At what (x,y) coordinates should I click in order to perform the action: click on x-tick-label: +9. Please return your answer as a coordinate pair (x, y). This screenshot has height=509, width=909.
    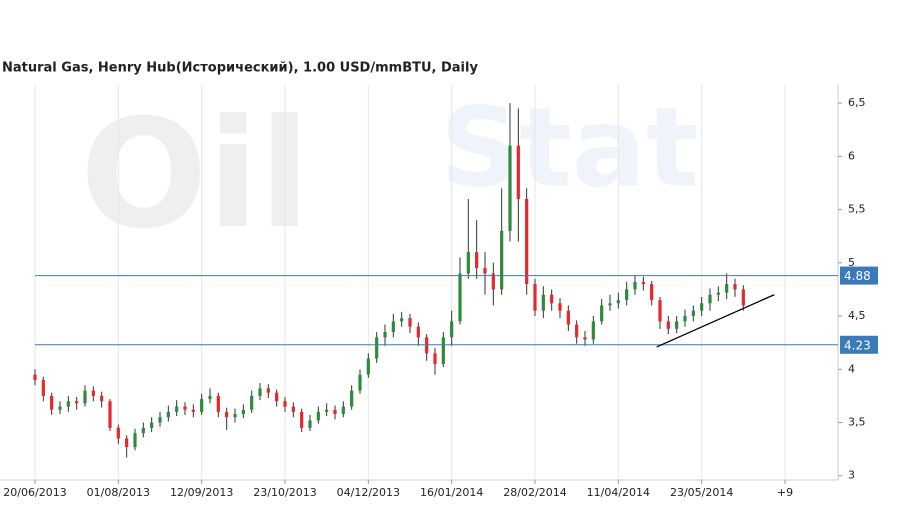
    Looking at the image, I should click on (785, 492).